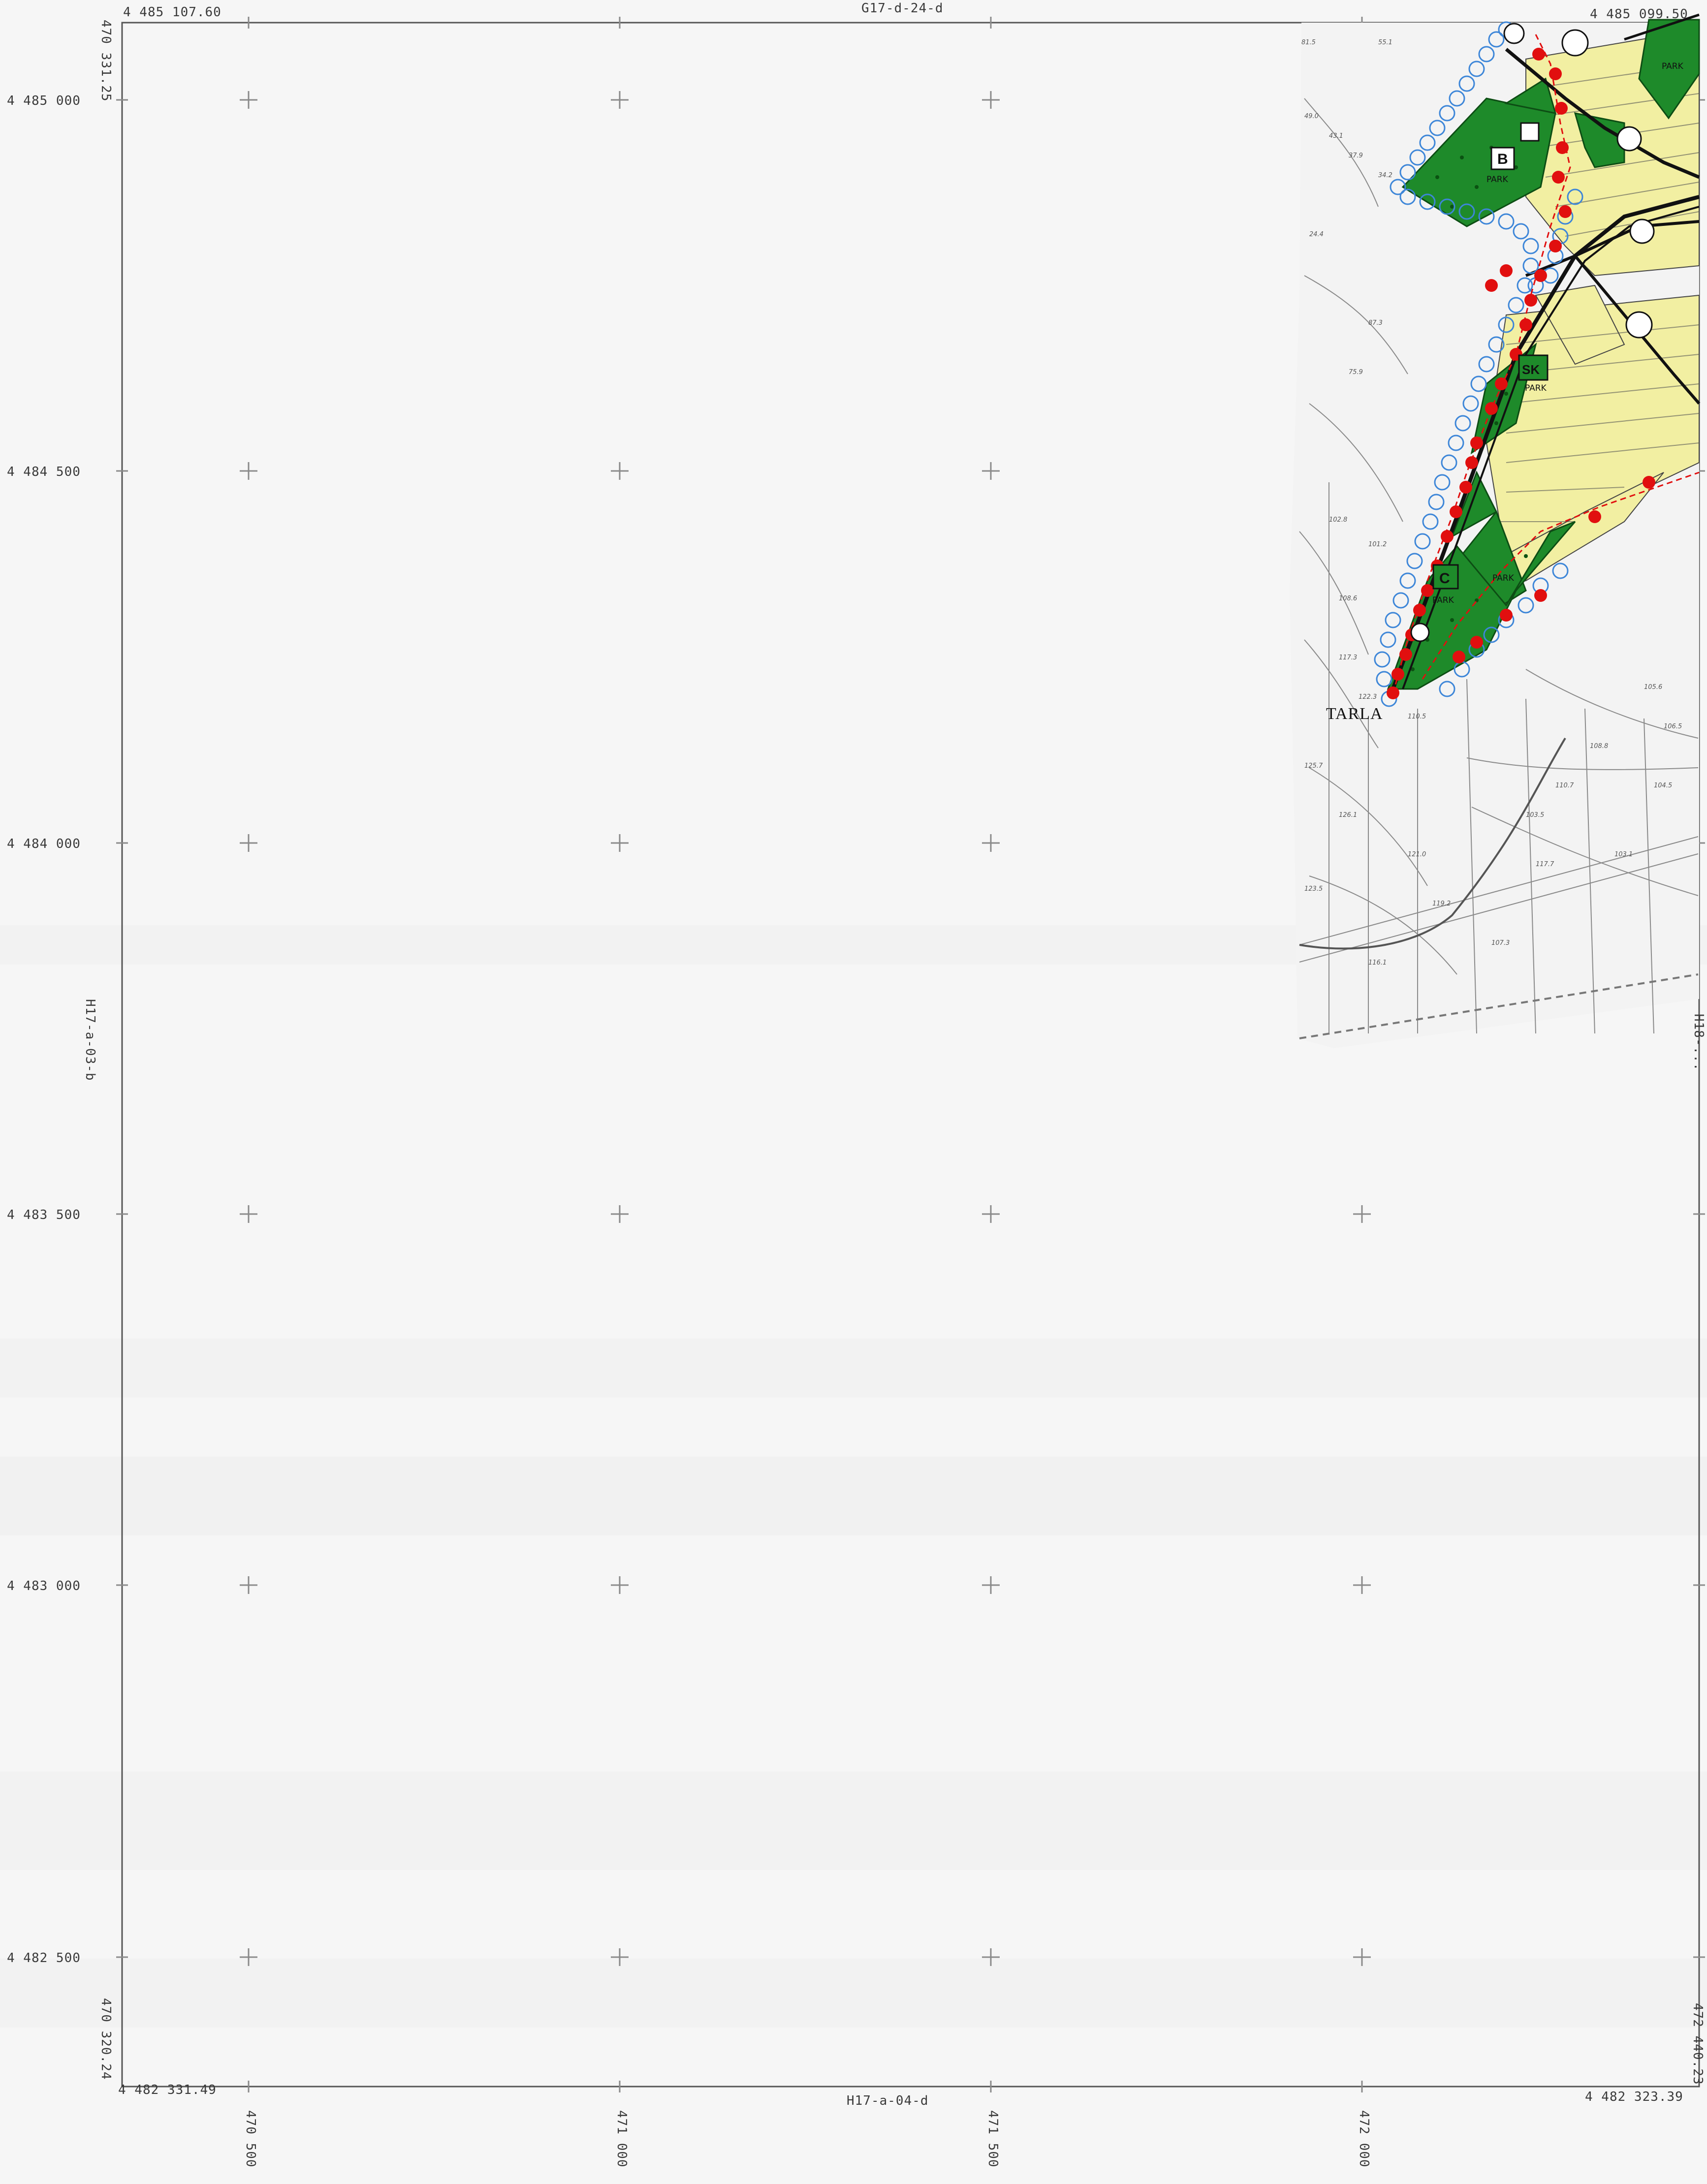 This screenshot has height=2184, width=1707. I want to click on bottom-sheet-label: H17-a-04-d, so click(888, 2100).